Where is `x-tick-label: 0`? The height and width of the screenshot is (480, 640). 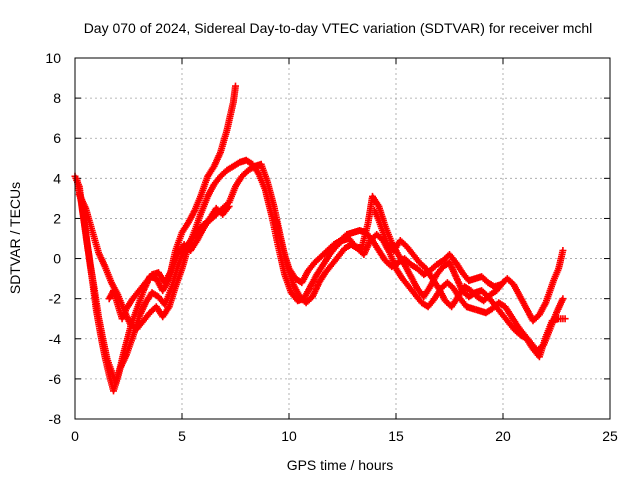 x-tick-label: 0 is located at coordinates (75, 436).